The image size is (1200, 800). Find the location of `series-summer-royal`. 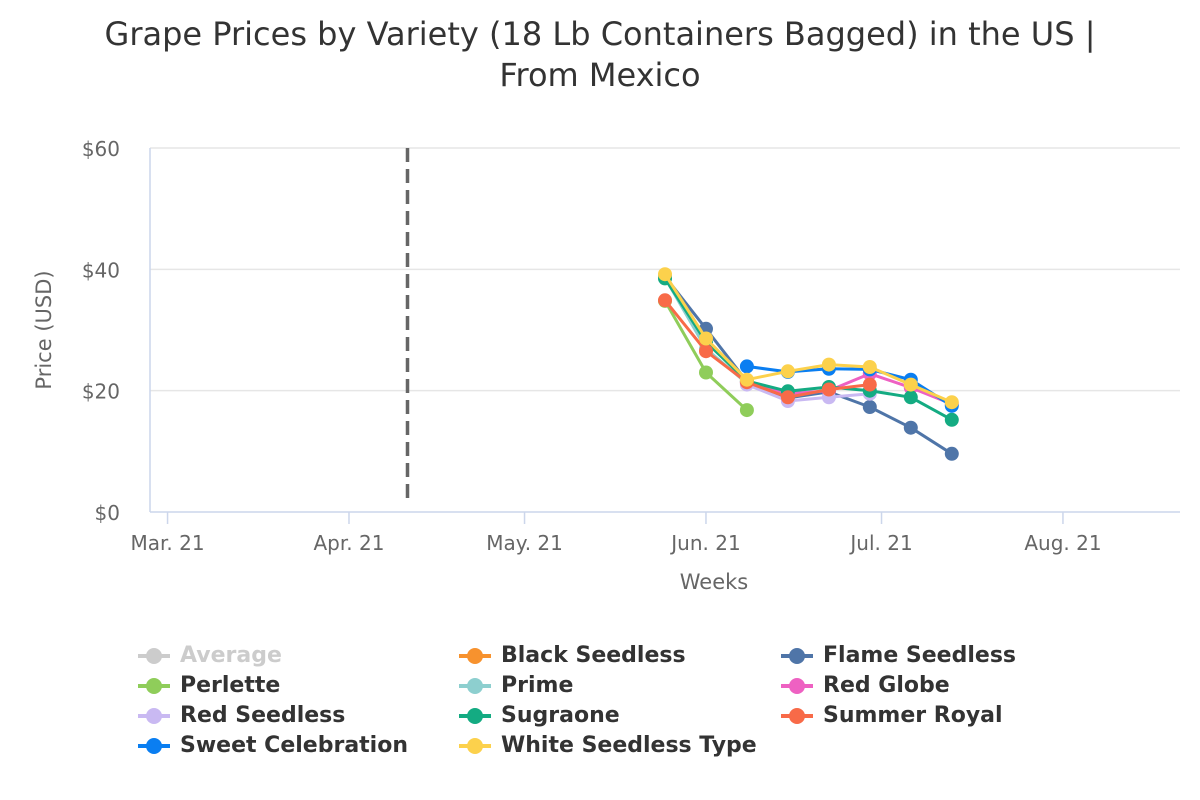

series-summer-royal is located at coordinates (767, 349).